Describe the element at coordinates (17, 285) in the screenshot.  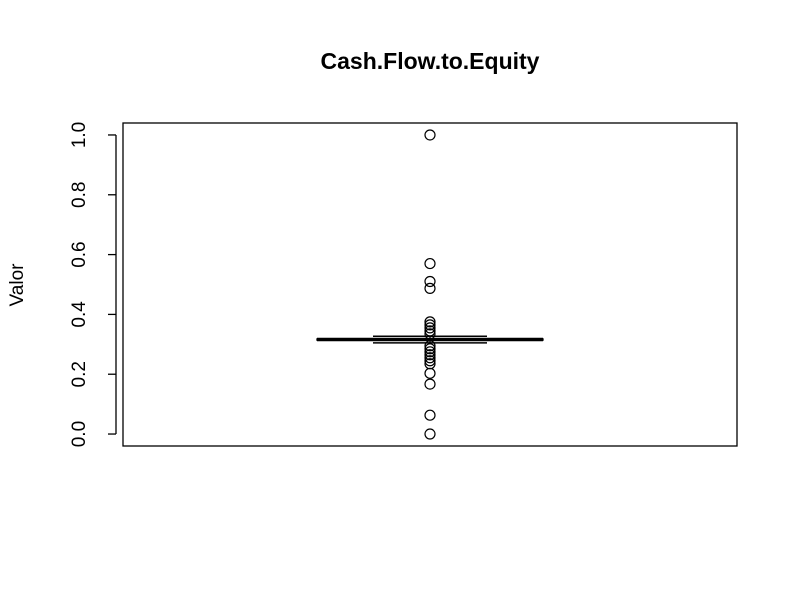
I see `y-axis-label: Valor` at that location.